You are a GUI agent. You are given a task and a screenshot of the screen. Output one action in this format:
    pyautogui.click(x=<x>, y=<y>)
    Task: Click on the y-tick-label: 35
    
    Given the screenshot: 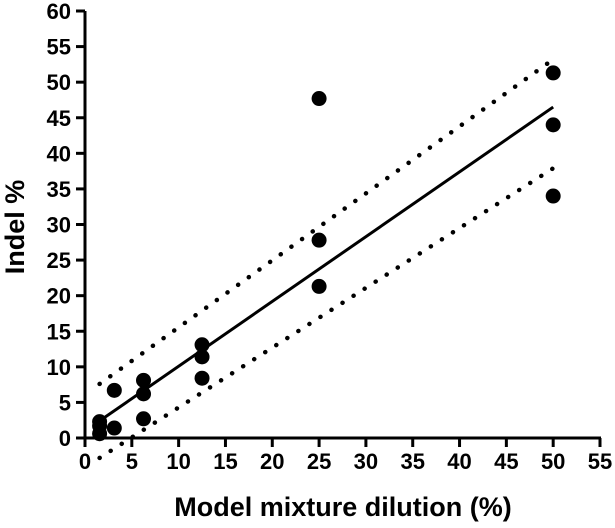 What is the action you would take?
    pyautogui.click(x=59, y=189)
    